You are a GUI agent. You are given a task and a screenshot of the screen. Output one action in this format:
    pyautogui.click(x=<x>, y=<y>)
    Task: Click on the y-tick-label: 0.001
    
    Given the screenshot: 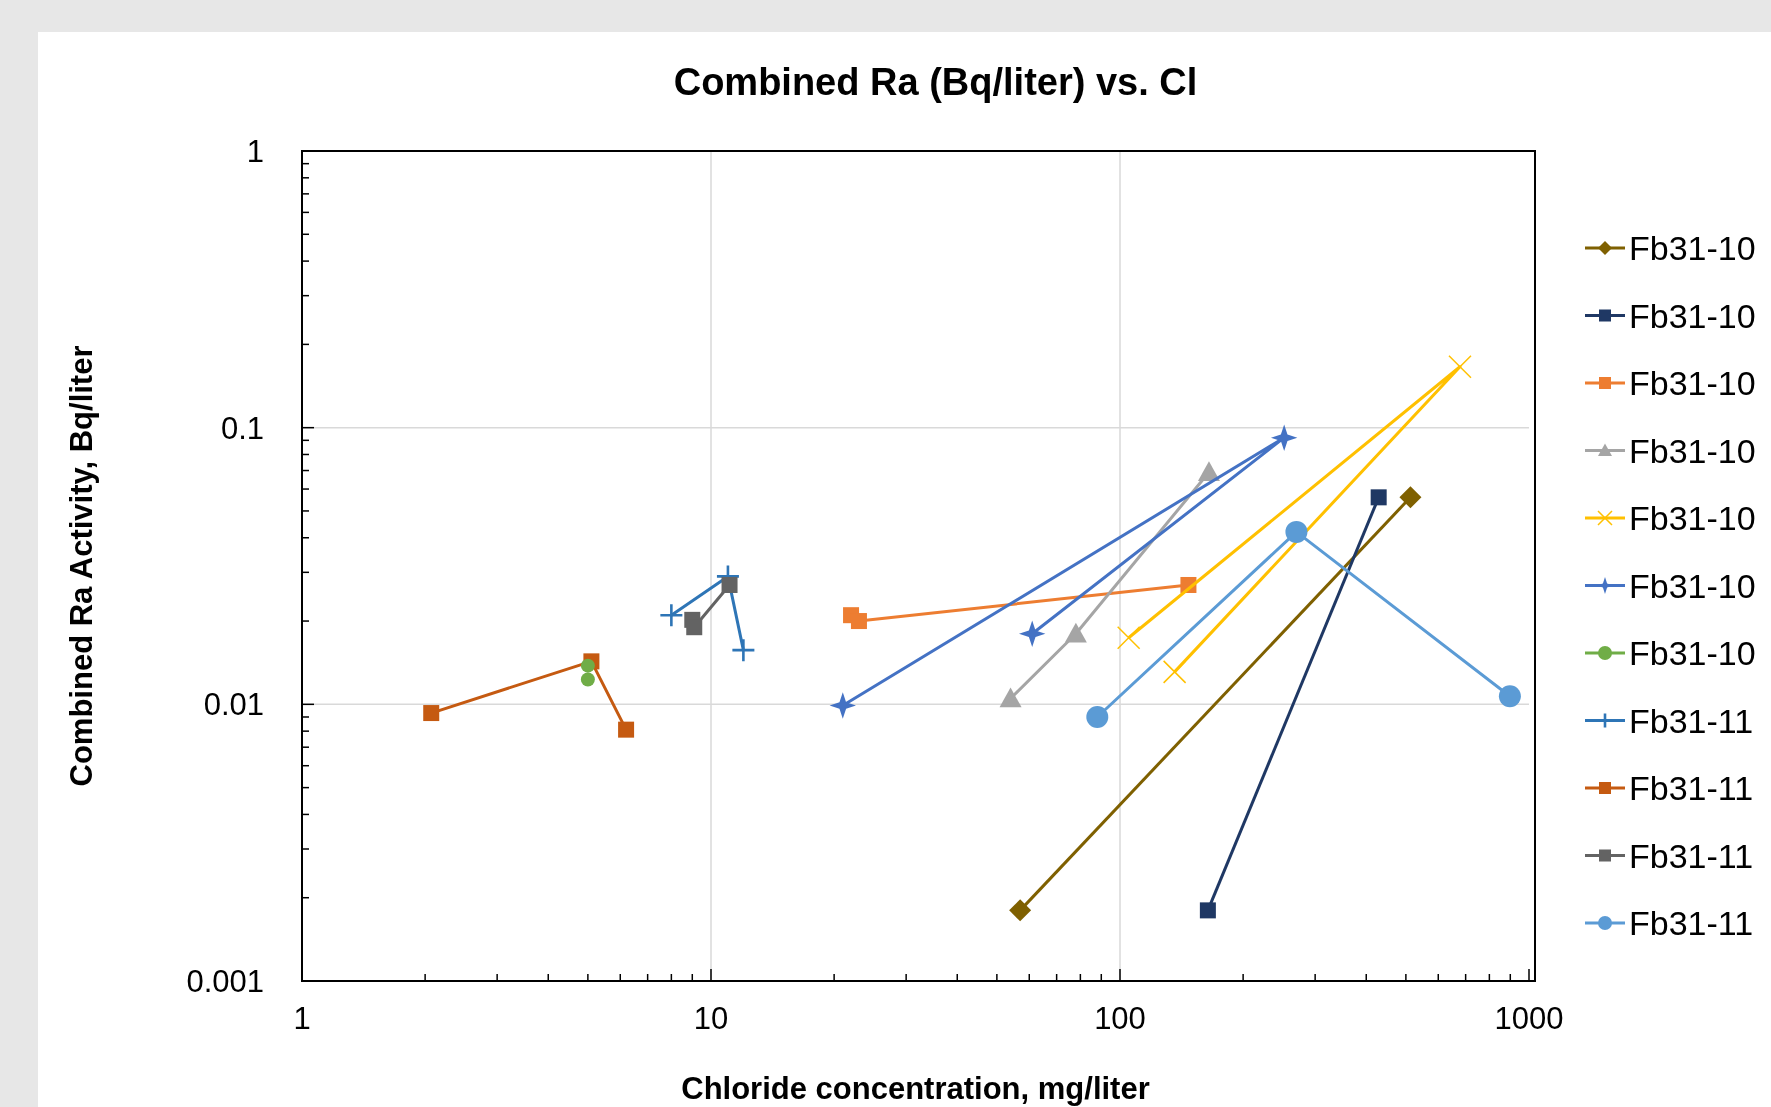 What is the action you would take?
    pyautogui.click(x=225, y=981)
    